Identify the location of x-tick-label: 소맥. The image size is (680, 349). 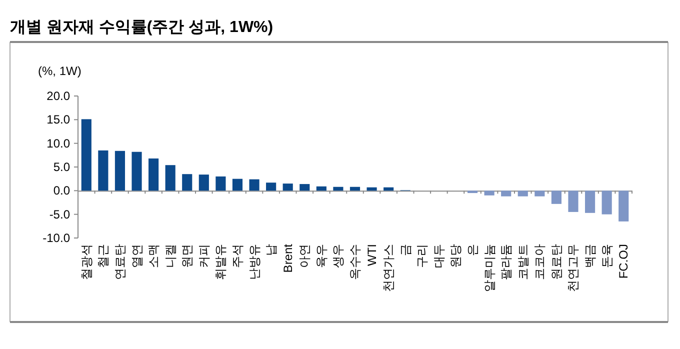
(153, 256).